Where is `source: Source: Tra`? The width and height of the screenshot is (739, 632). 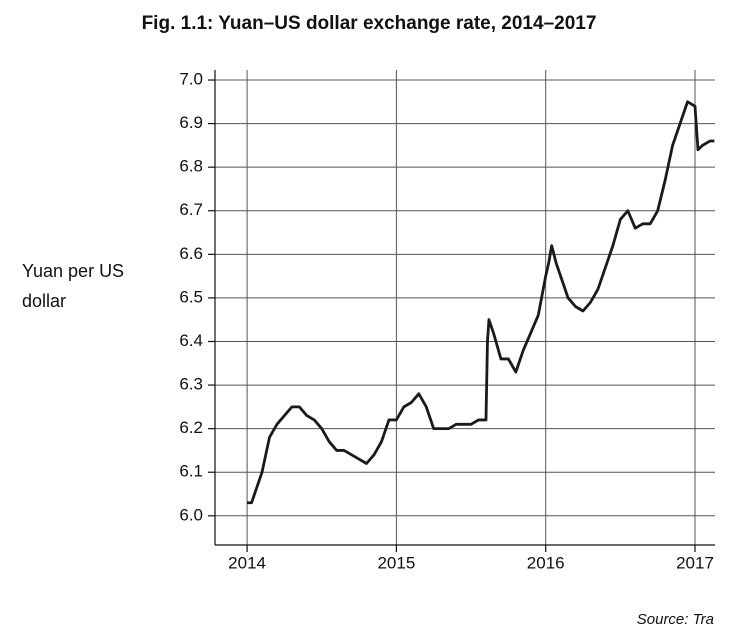
source: Source: Tra is located at coordinates (675, 619).